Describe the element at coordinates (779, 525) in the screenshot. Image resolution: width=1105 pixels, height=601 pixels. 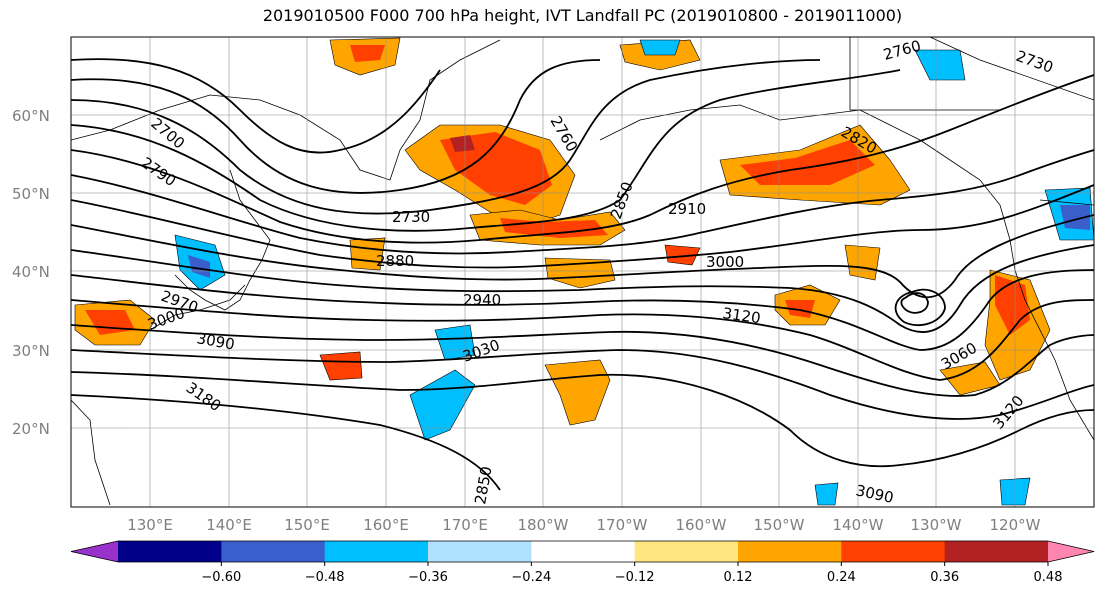
I see `lon-label: 150°W` at that location.